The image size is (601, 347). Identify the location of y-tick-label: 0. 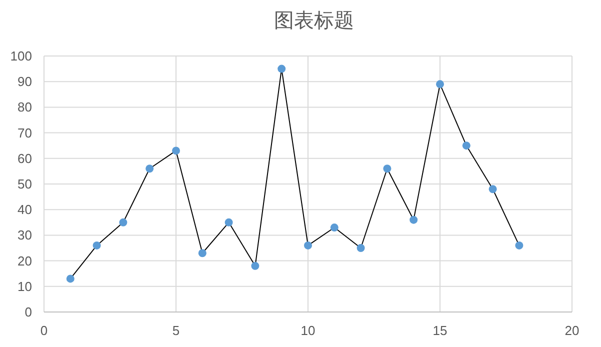
(28, 312).